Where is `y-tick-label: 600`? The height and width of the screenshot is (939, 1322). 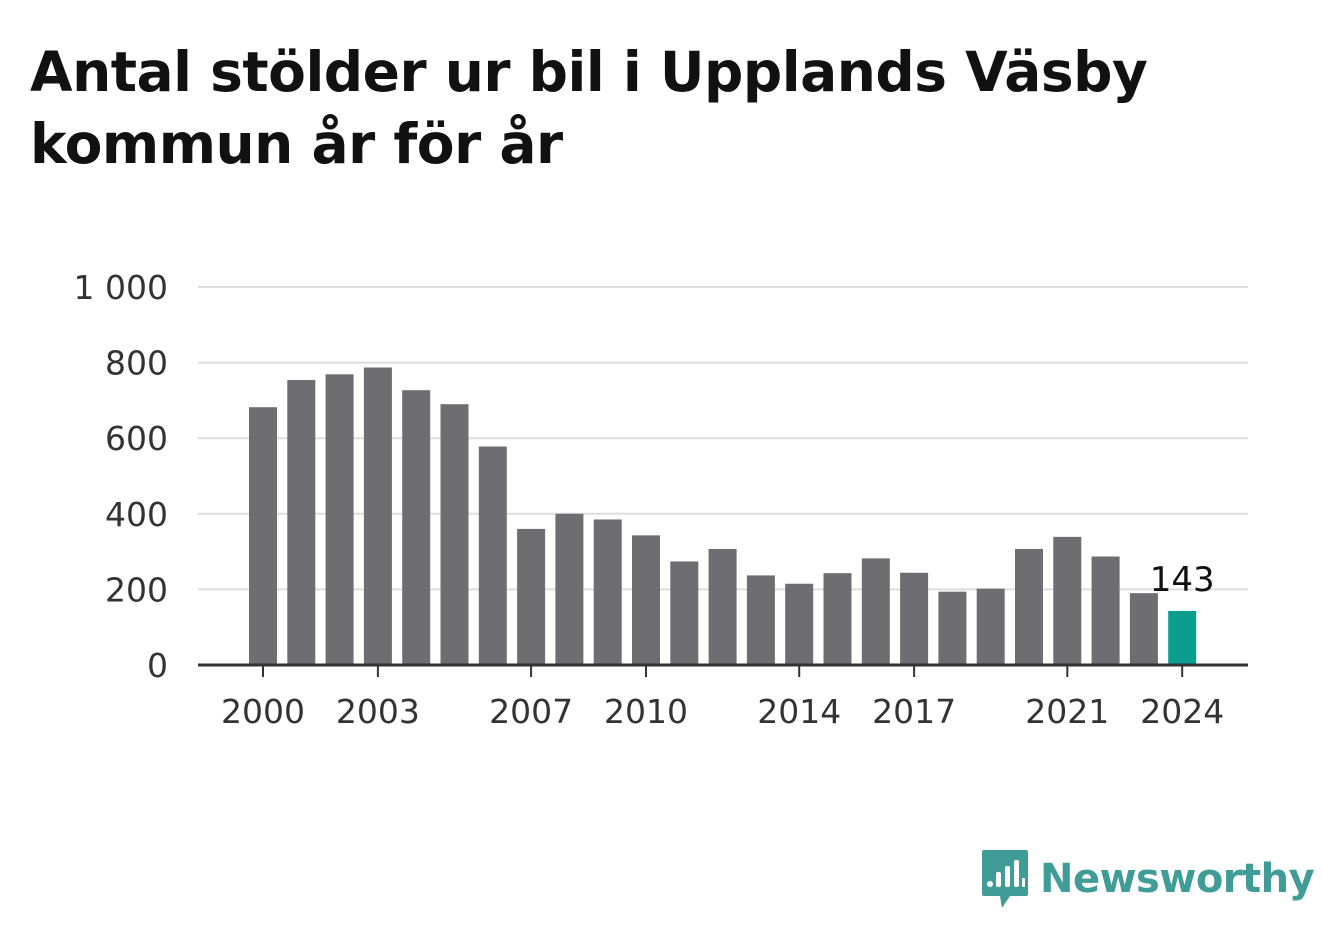
y-tick-label: 600 is located at coordinates (136, 438).